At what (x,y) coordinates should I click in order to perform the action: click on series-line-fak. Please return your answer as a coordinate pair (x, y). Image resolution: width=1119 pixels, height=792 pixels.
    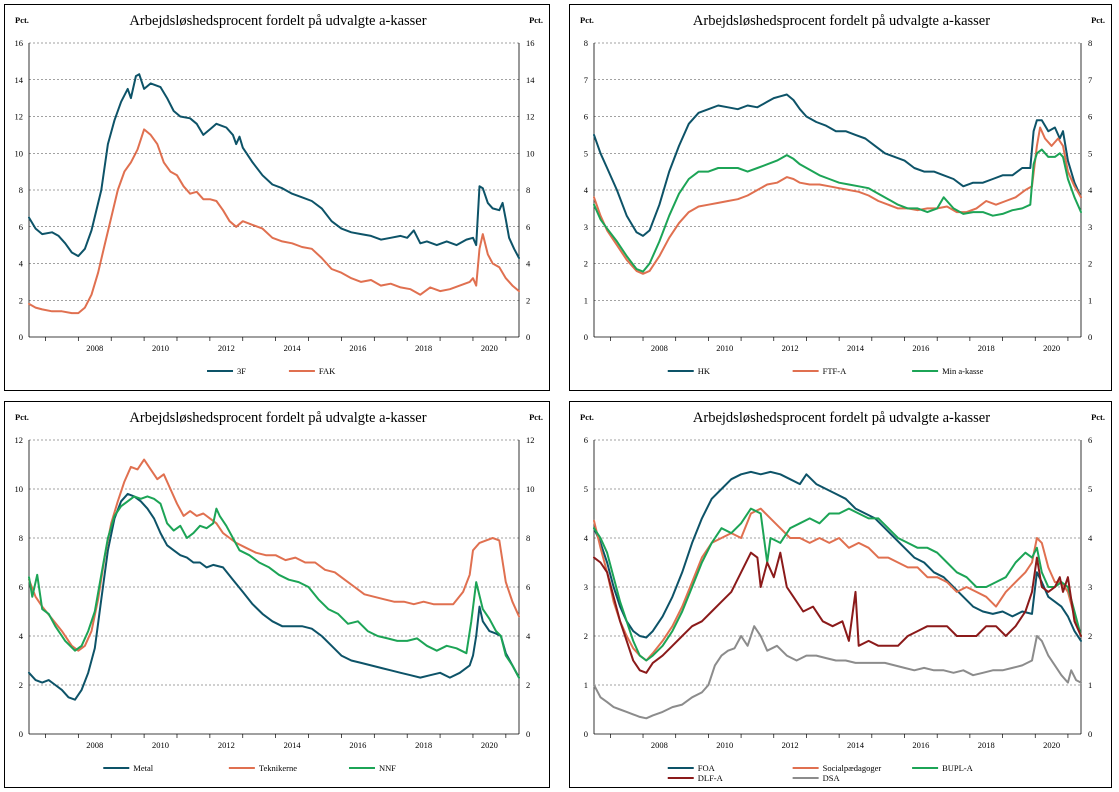
    Looking at the image, I should click on (274, 221).